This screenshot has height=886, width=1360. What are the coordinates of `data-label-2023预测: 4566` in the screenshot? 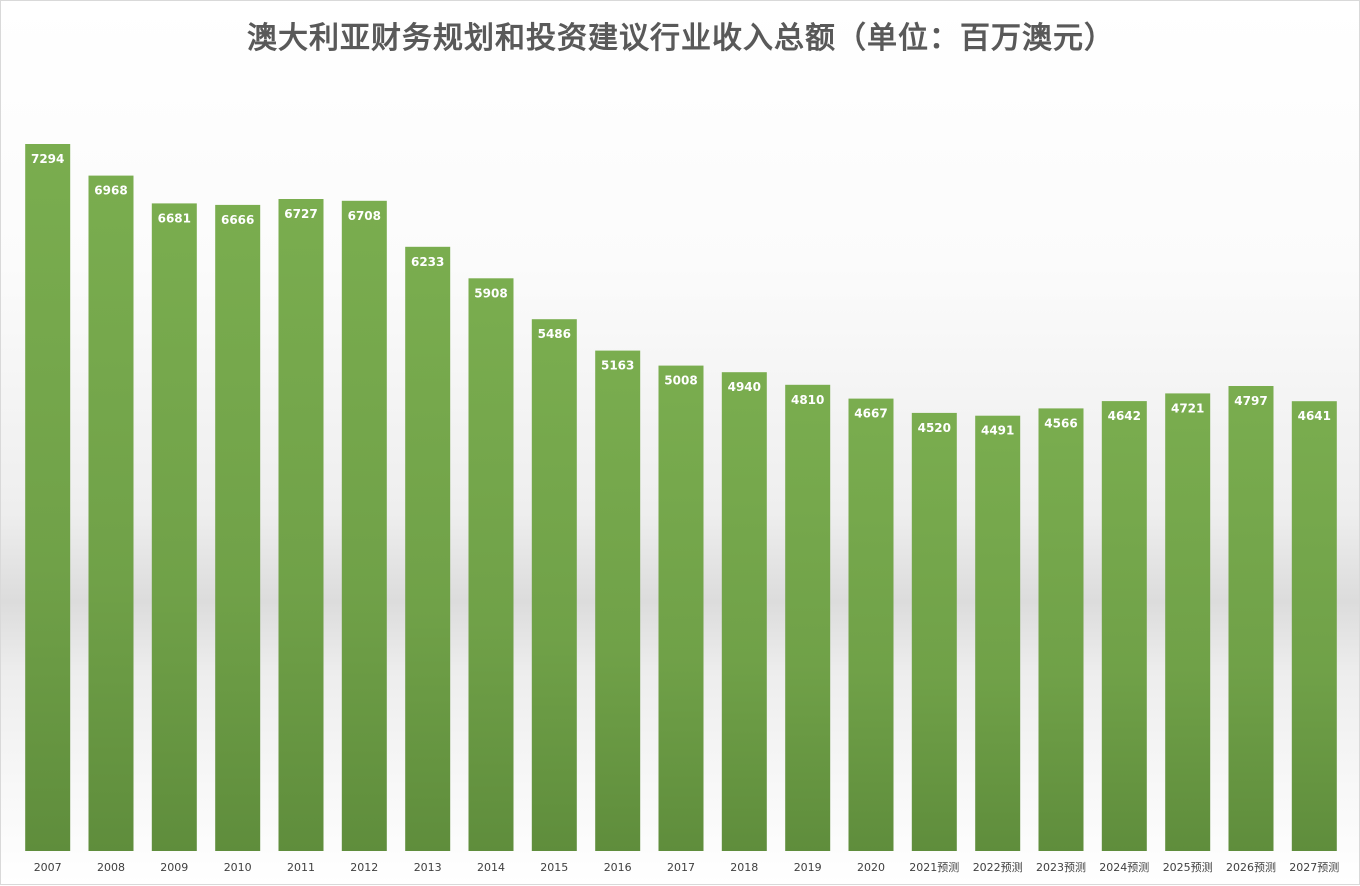 It's located at (1060, 423).